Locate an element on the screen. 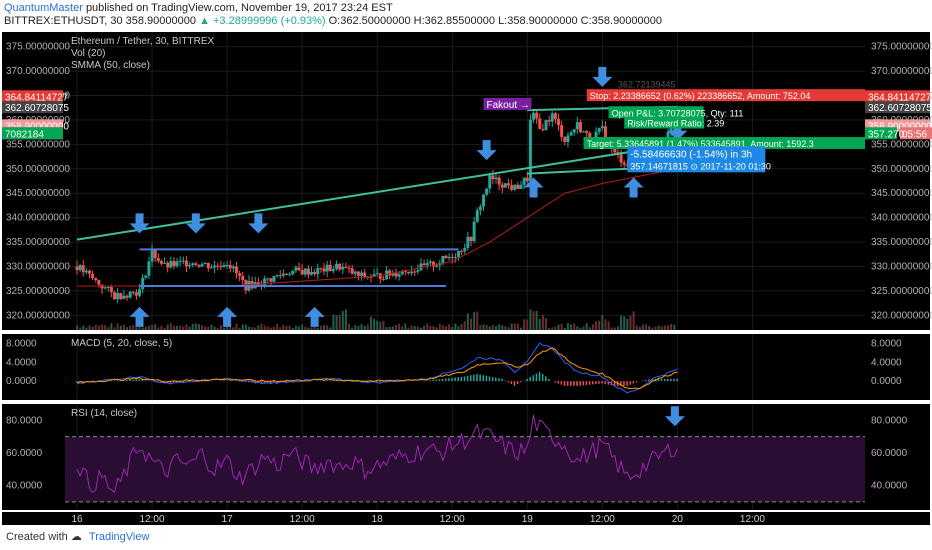  left-price-tick-label: 340.00000000 is located at coordinates (38, 218).